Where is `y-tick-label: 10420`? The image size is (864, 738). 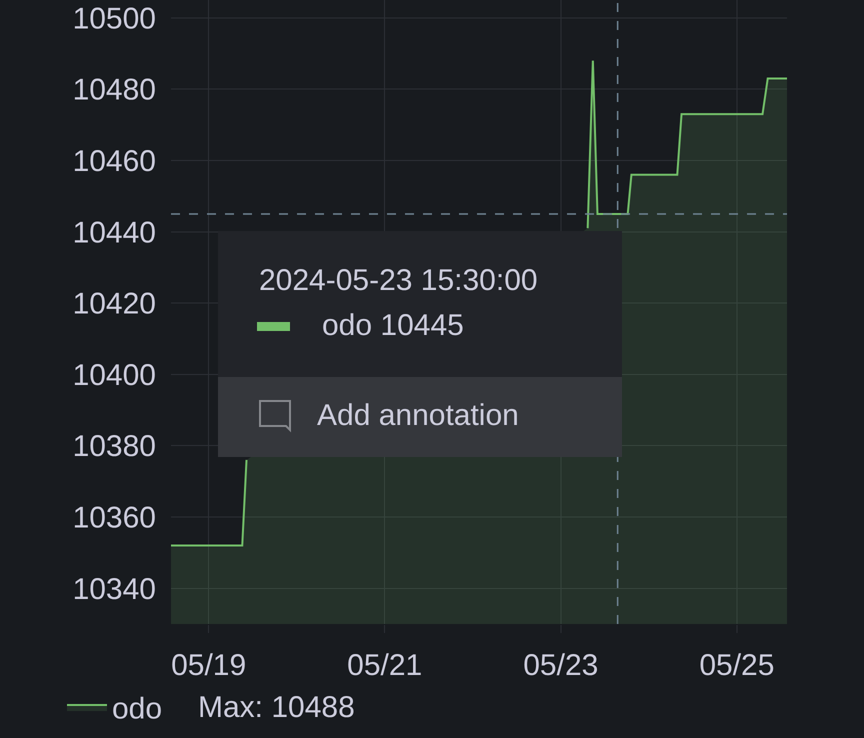 y-tick-label: 10420 is located at coordinates (114, 304).